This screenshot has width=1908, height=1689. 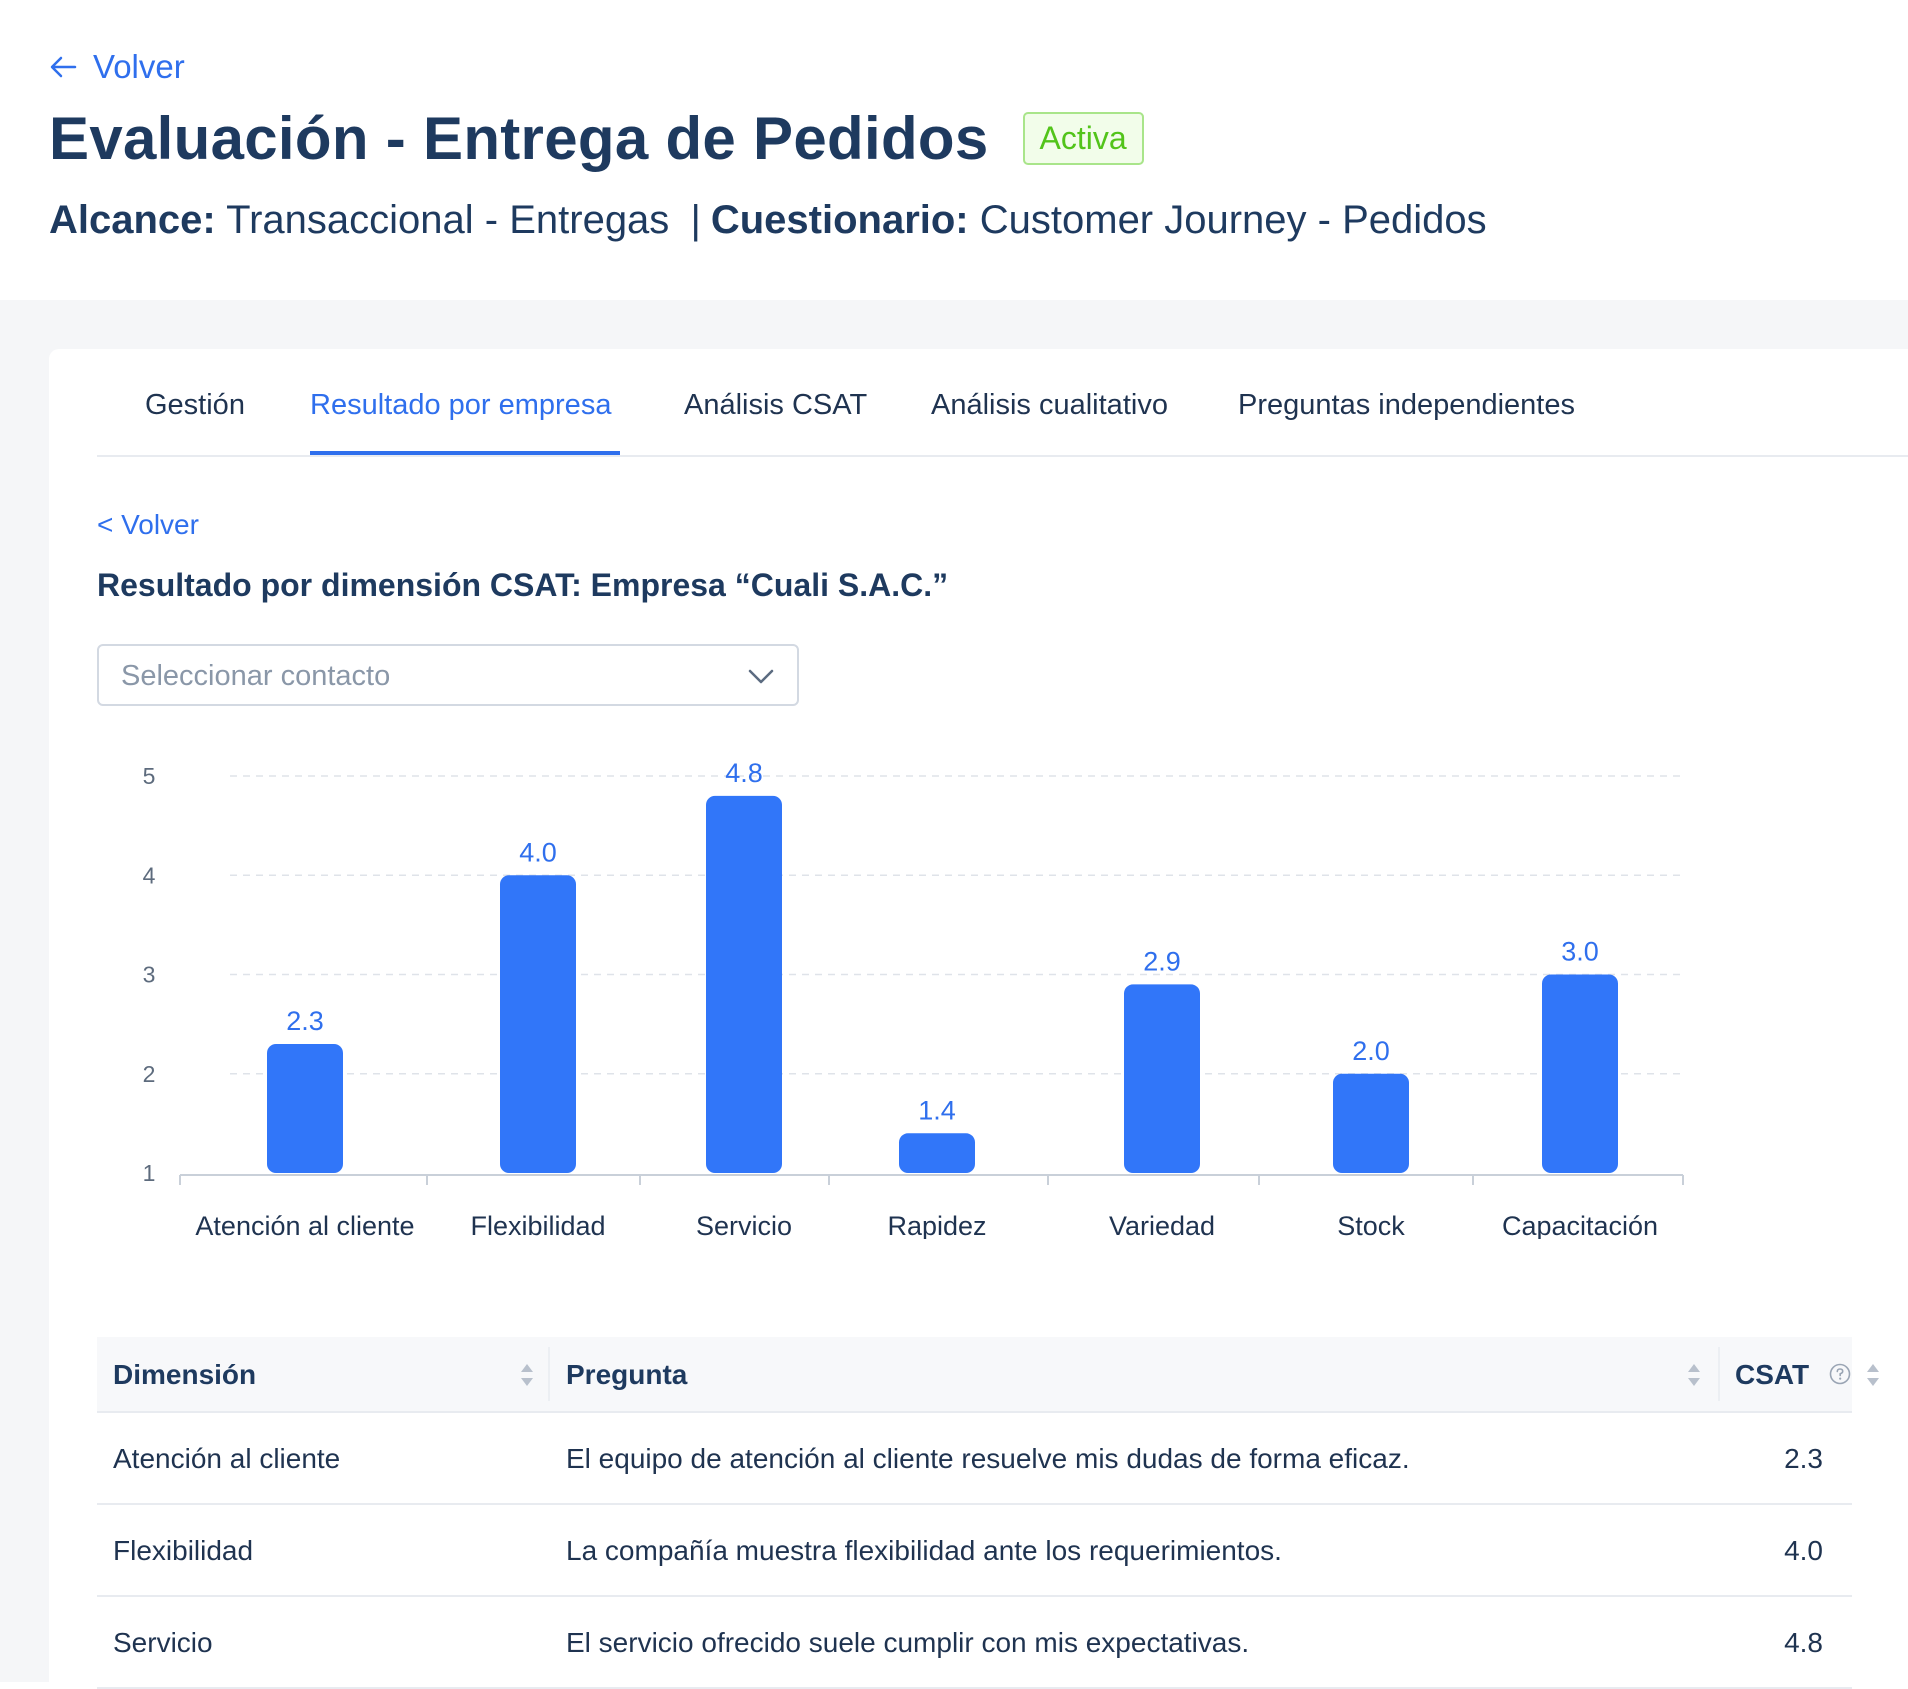 I want to click on data-label: 4.0, so click(x=538, y=852).